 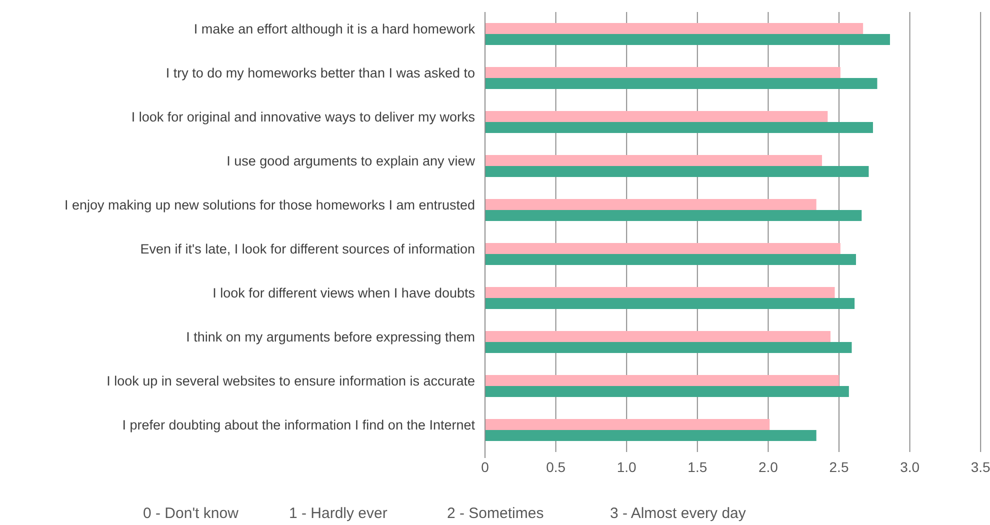 I want to click on x-tick-label: 1.0, so click(x=626, y=467).